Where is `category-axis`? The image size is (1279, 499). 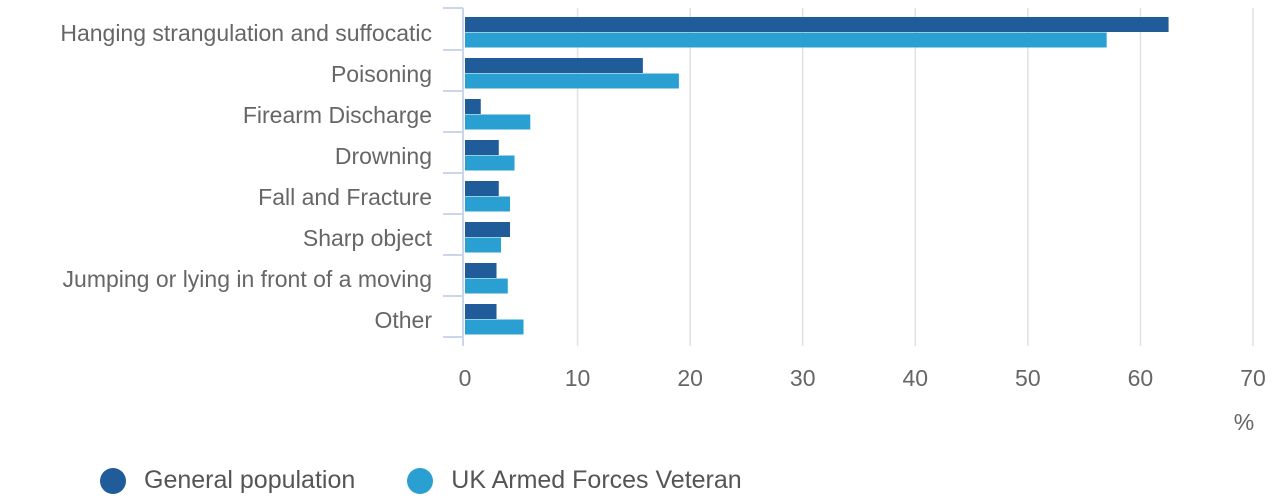 category-axis is located at coordinates (453, 176).